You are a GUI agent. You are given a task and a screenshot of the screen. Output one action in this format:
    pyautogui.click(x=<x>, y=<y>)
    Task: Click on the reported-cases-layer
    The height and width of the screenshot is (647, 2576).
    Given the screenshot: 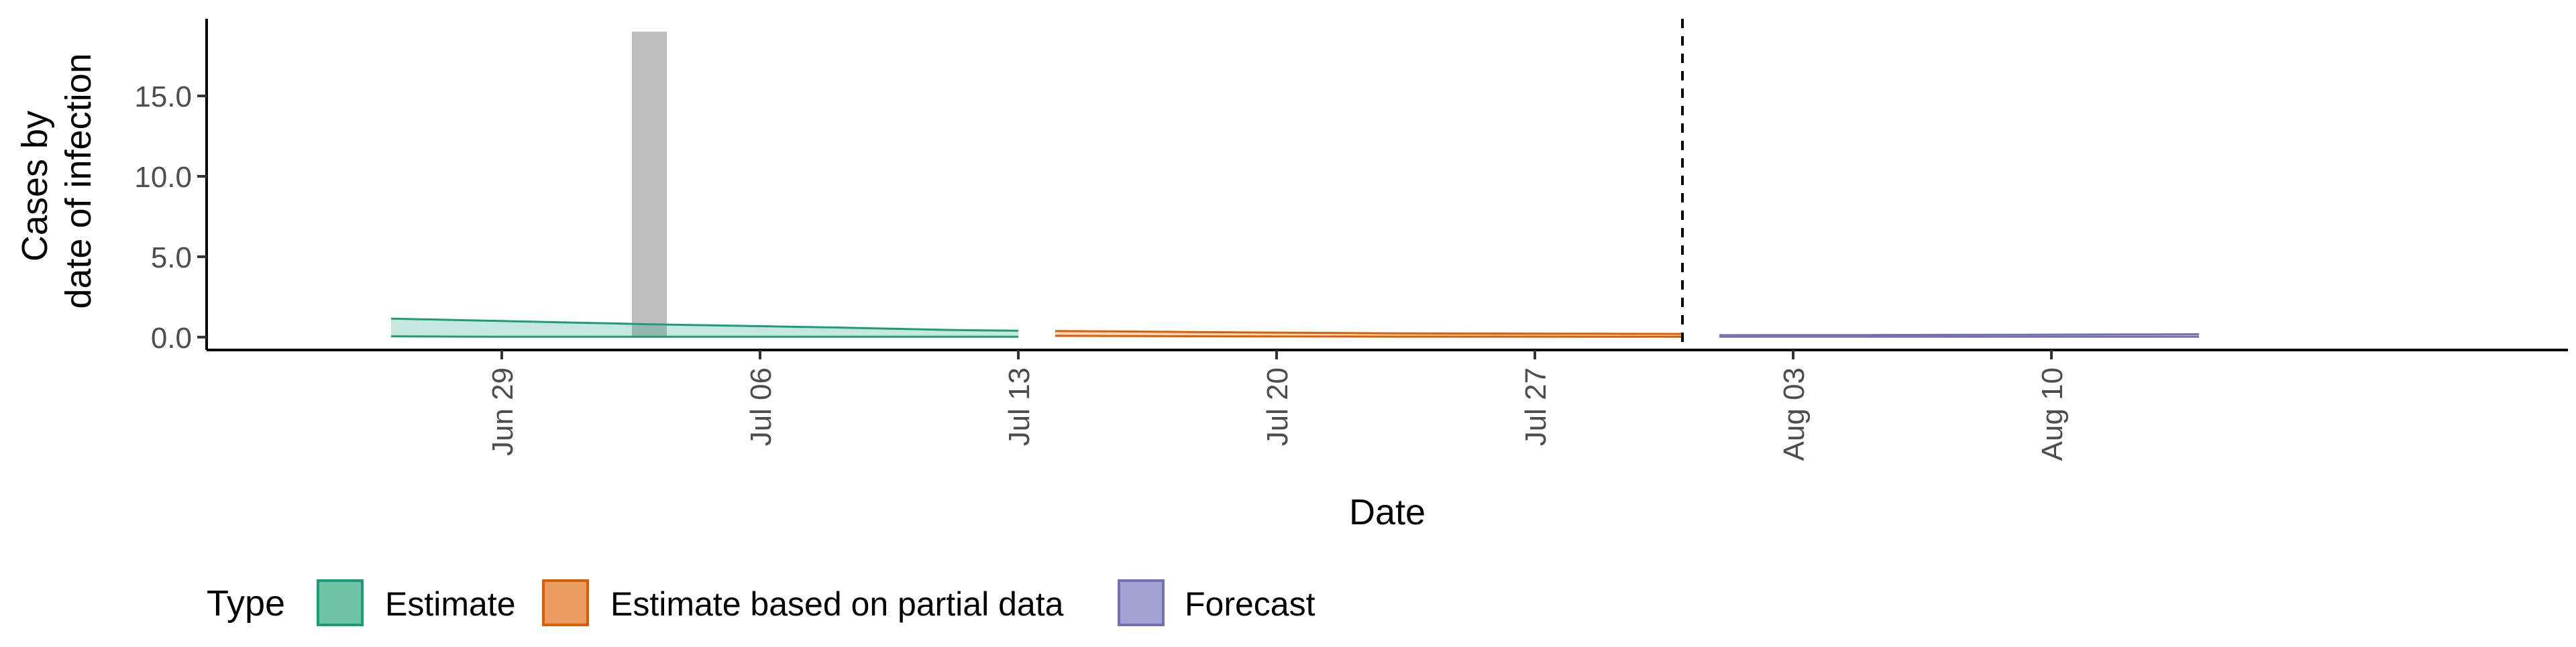 What is the action you would take?
    pyautogui.click(x=649, y=185)
    